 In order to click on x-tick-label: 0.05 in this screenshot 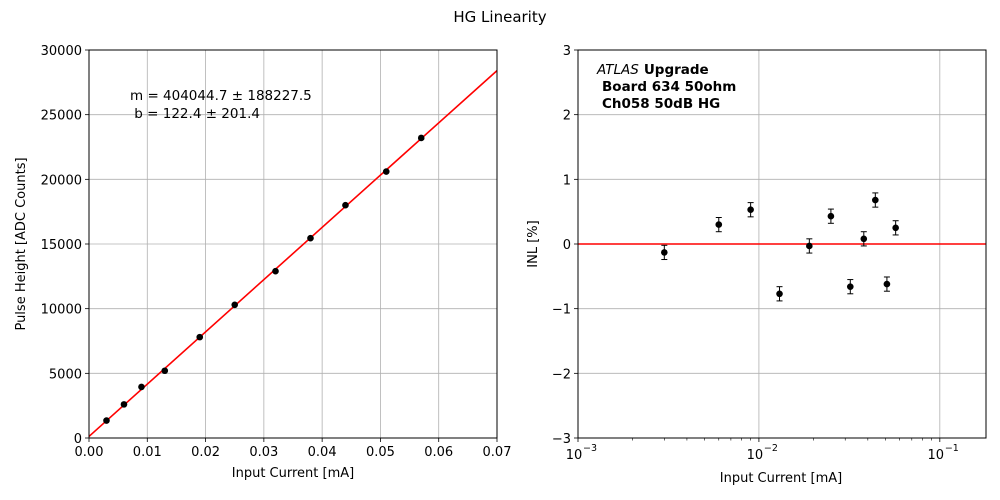, I will do `click(380, 452)`.